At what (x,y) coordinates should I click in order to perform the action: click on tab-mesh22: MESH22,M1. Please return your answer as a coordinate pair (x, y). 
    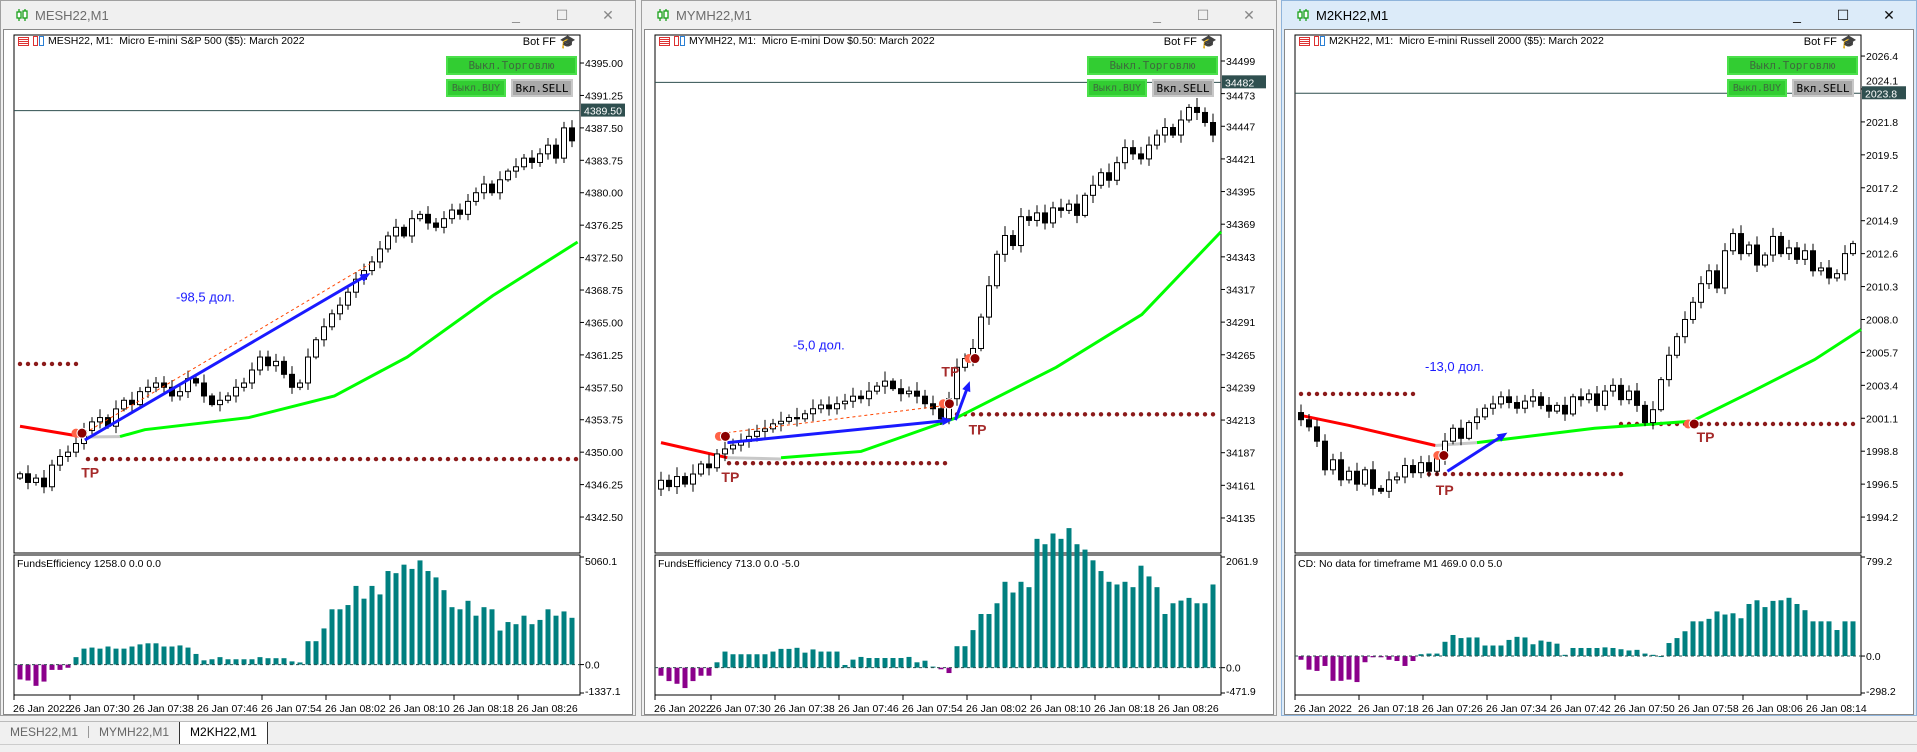
    Looking at the image, I should click on (44, 733).